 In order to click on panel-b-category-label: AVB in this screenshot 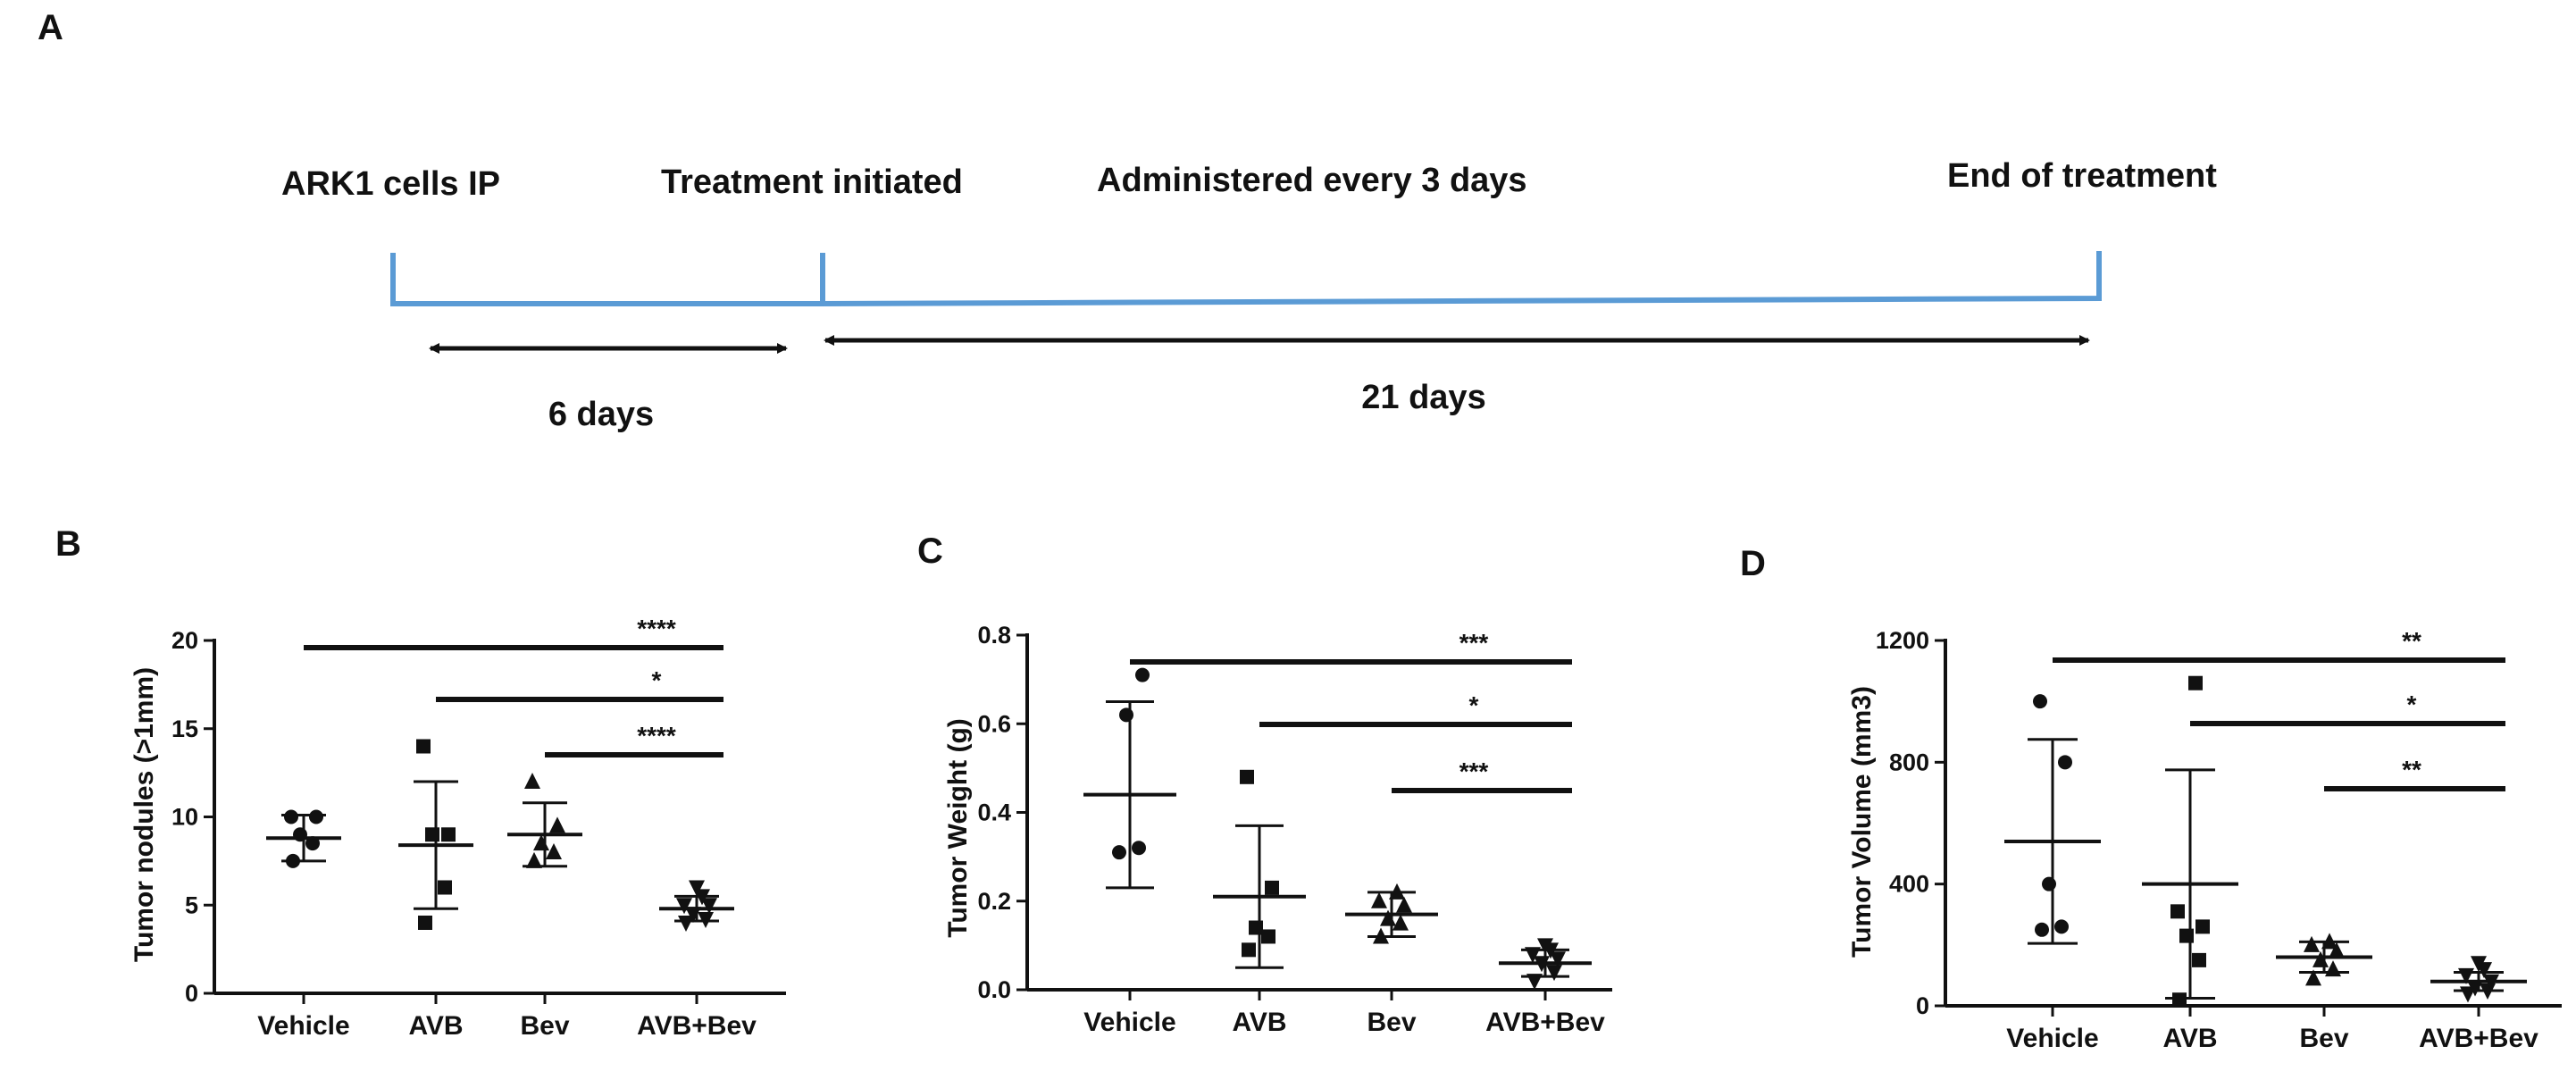, I will do `click(436, 1026)`.